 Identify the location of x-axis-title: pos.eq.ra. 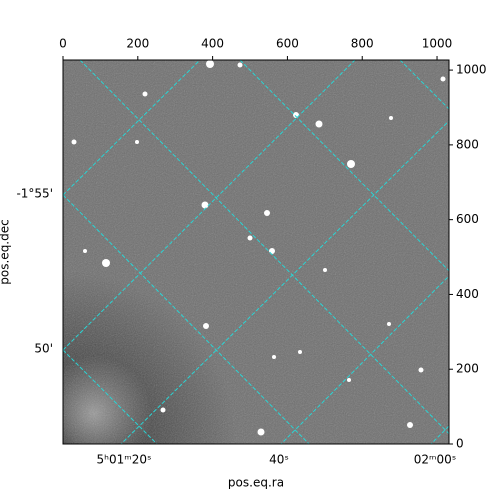
(256, 483).